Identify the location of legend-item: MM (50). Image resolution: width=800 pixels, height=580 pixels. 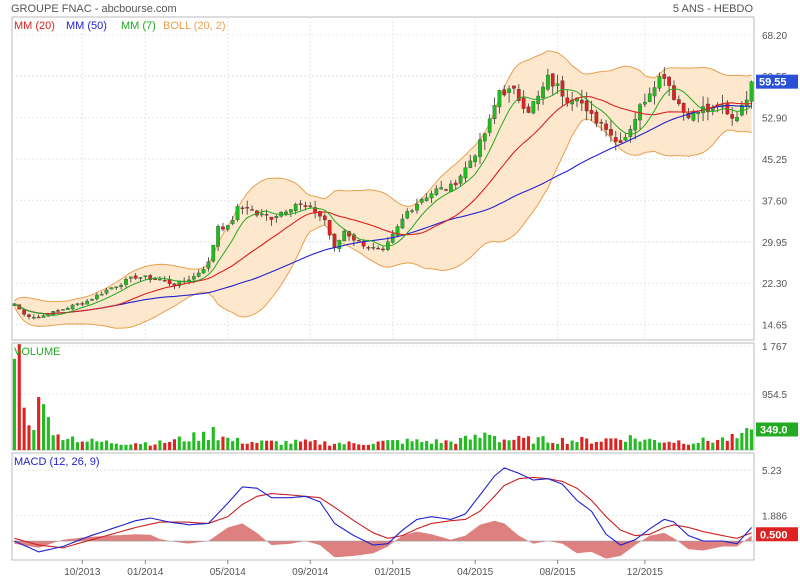
(86, 26).